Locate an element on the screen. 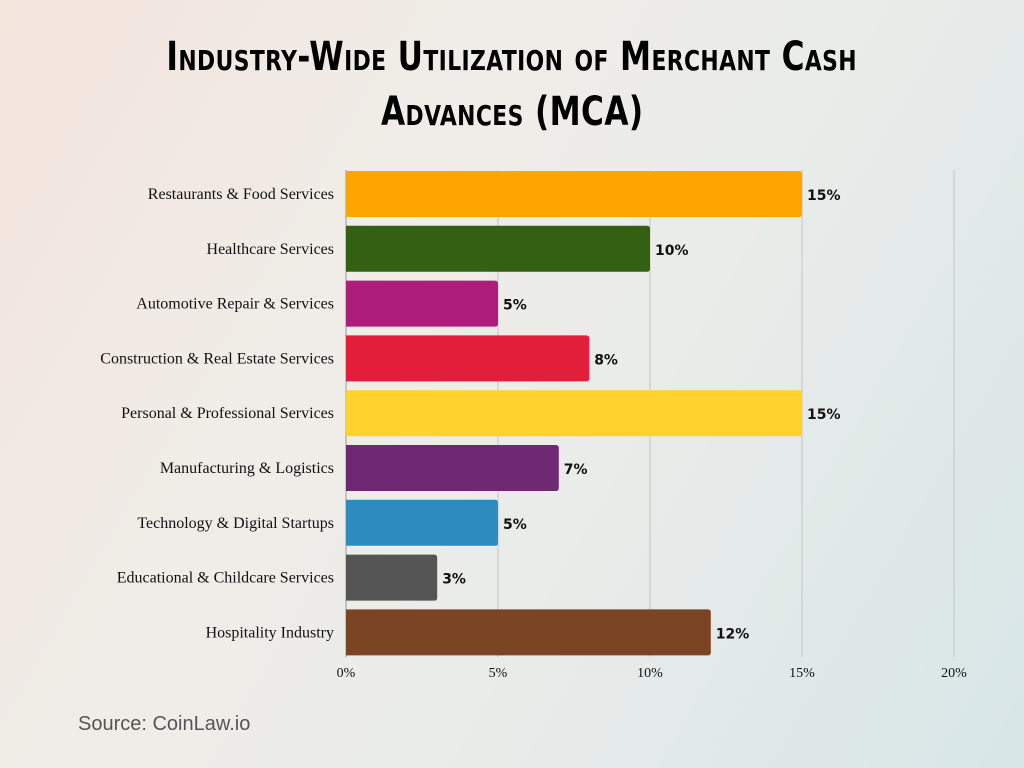 The width and height of the screenshot is (1024, 768). chart-title-line2: Advances (MCA) is located at coordinates (512, 112).